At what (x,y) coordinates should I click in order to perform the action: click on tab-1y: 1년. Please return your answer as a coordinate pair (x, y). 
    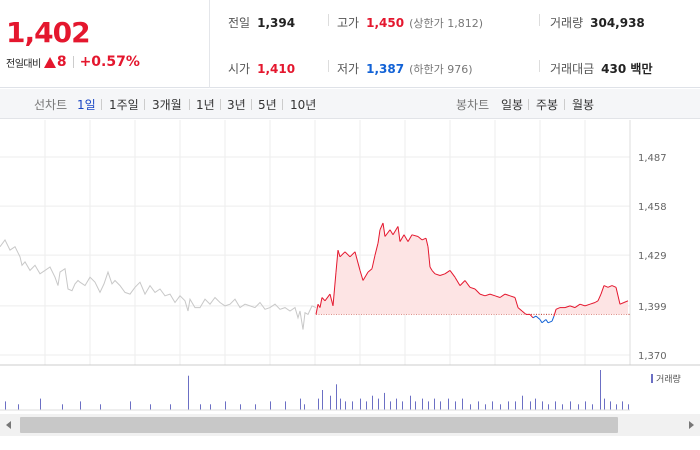
    Looking at the image, I should click on (205, 105).